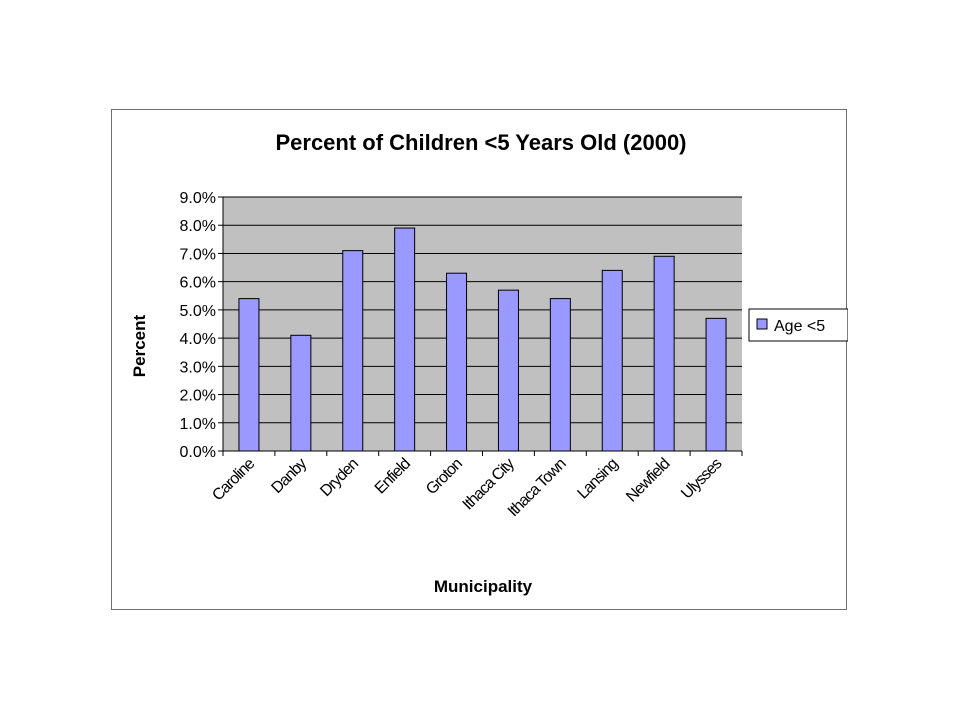  Describe the element at coordinates (762, 324) in the screenshot. I see `legend-swatch` at that location.